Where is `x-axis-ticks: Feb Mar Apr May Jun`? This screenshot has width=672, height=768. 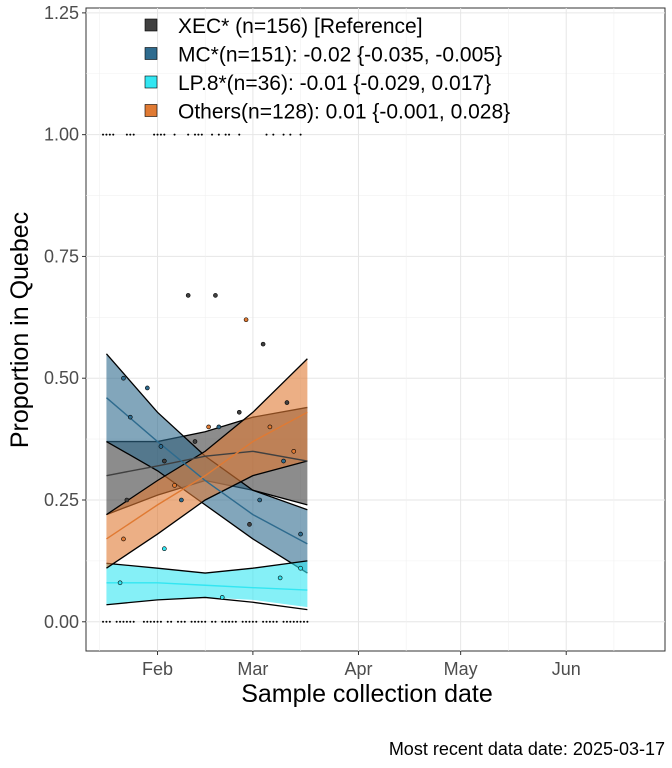
x-axis-ticks: Feb Mar Apr May Jun is located at coordinates (361, 665).